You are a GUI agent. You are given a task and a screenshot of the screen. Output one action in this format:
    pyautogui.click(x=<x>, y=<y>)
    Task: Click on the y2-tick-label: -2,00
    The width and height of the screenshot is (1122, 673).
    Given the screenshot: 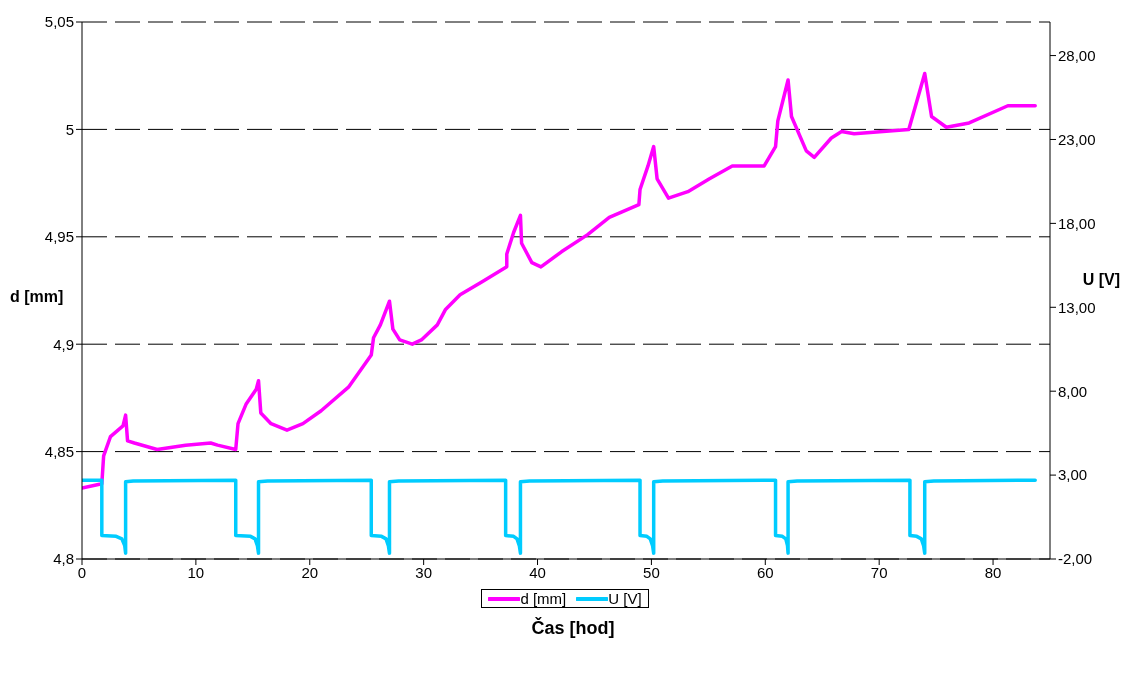 What is the action you would take?
    pyautogui.click(x=1075, y=559)
    